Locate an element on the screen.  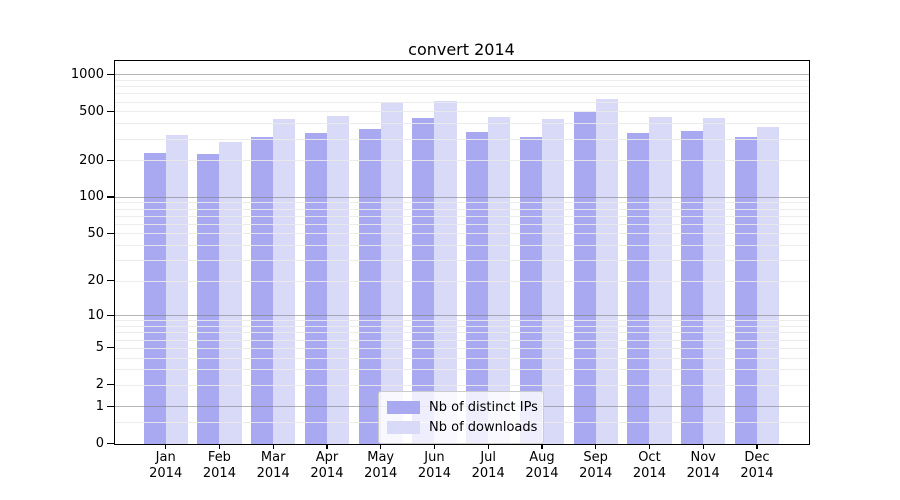
chart-title: convert 2014 is located at coordinates (461, 49).